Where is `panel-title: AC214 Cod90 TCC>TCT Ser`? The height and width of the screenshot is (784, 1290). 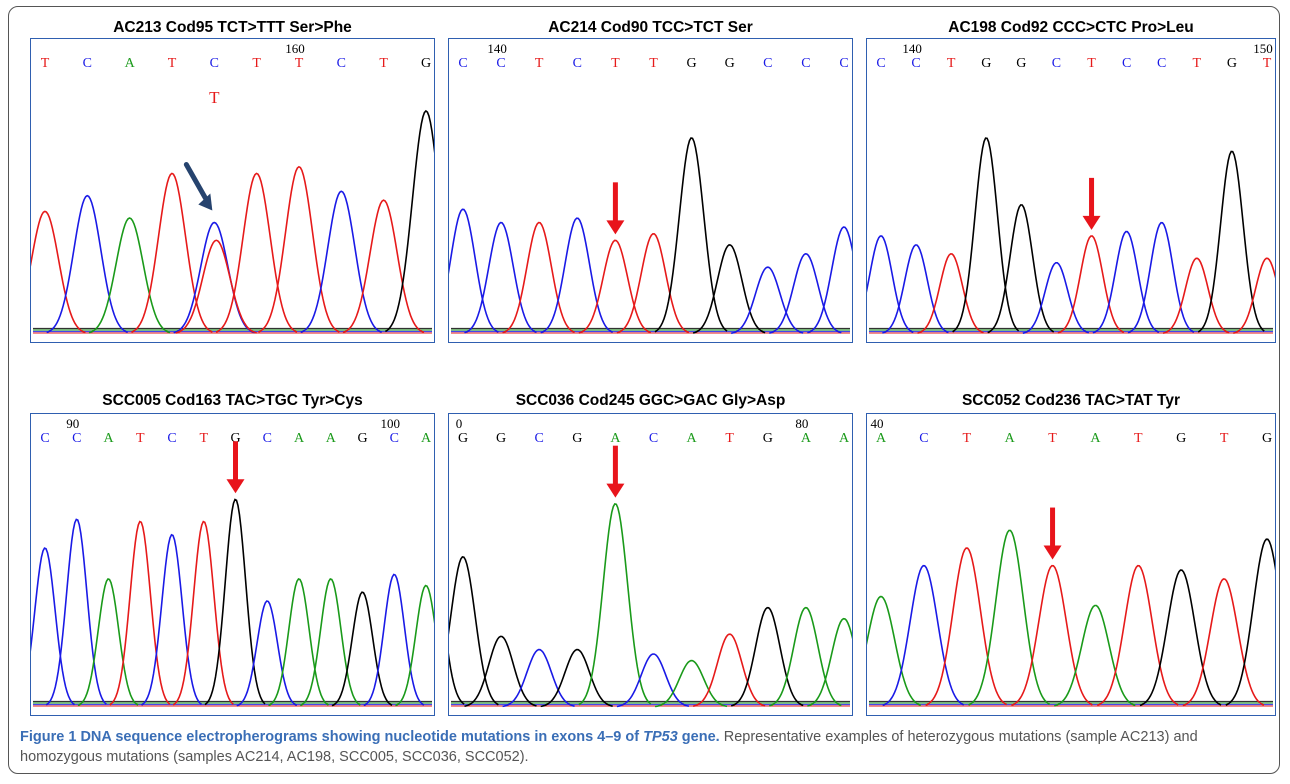 panel-title: AC214 Cod90 TCC>TCT Ser is located at coordinates (650, 27).